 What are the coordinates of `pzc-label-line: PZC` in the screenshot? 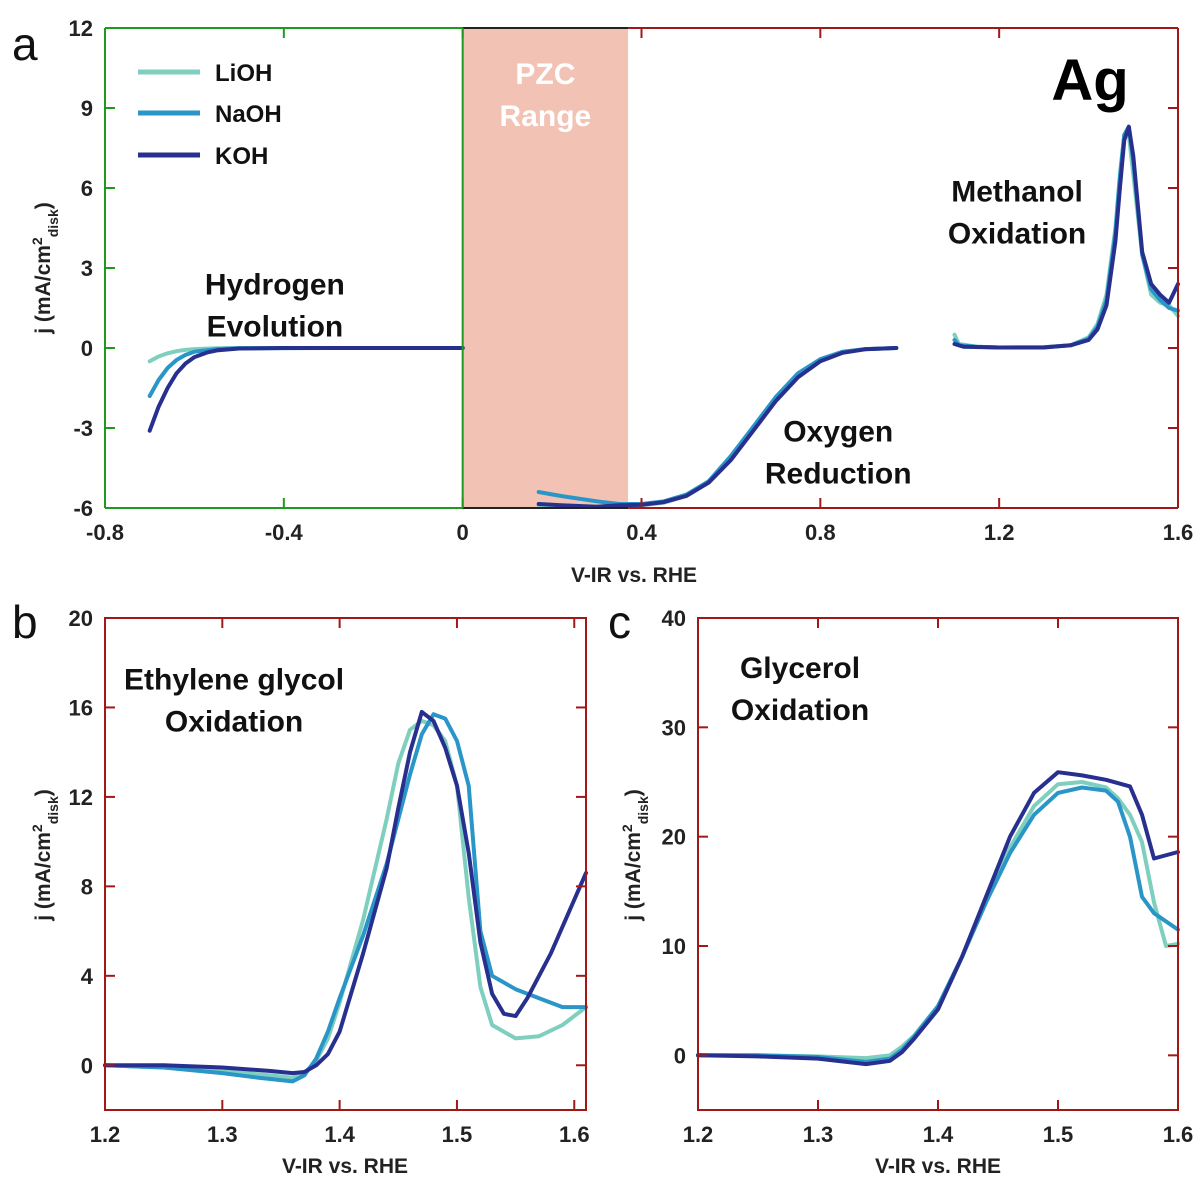 It's located at (545, 74).